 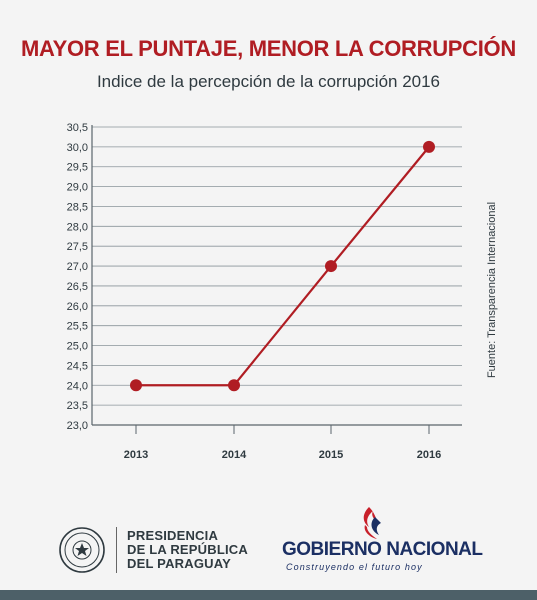 What do you see at coordinates (77, 347) in the screenshot?
I see `y-tick-label: 25,0` at bounding box center [77, 347].